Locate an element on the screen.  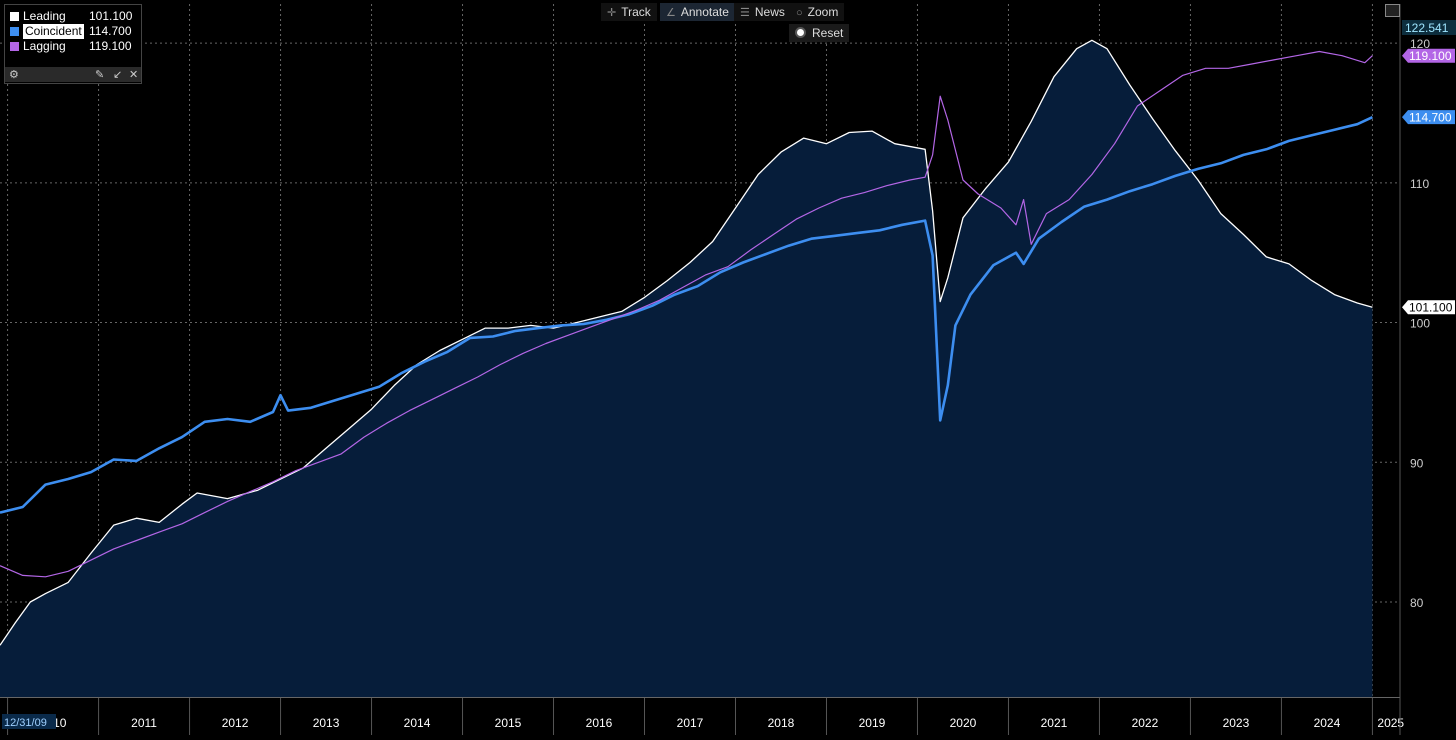
start-date-tag is located at coordinates (29, 721).